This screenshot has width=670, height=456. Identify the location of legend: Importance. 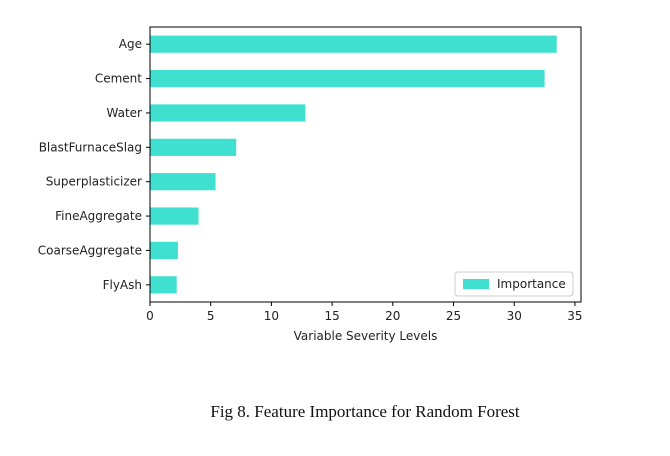
(514, 284).